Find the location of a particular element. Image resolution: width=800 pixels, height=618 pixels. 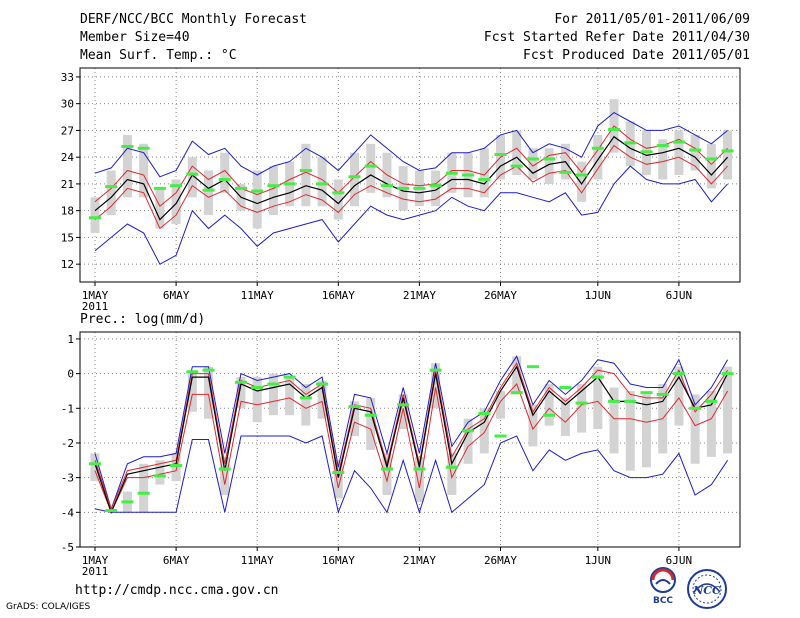

chart-title: DERF/NCC/BCC Monthly Forecast is located at coordinates (193, 19).